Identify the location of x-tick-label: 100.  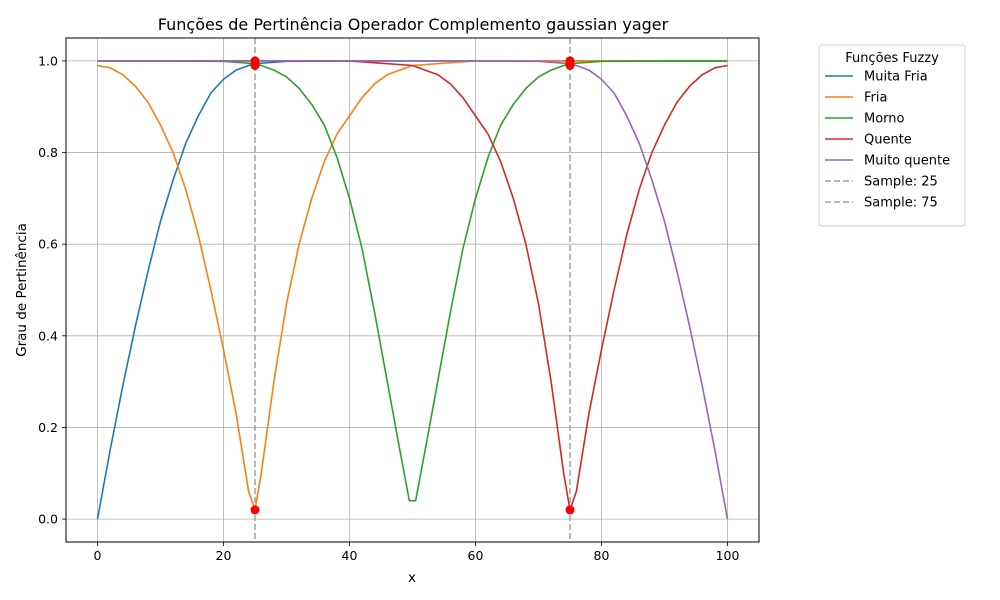
(728, 555).